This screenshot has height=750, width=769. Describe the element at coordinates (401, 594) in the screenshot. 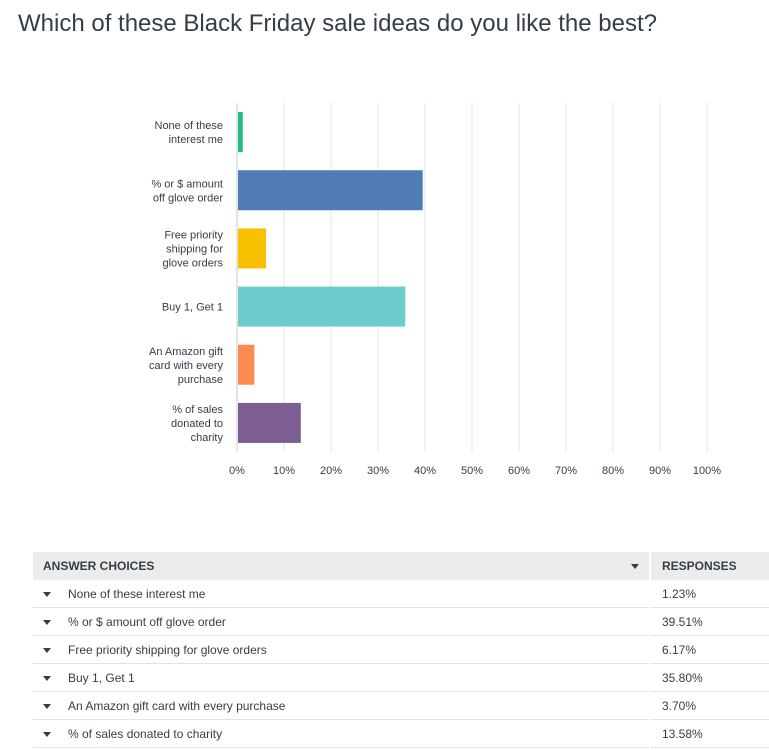

I see `table-row: None of these interest me 1.23%` at that location.